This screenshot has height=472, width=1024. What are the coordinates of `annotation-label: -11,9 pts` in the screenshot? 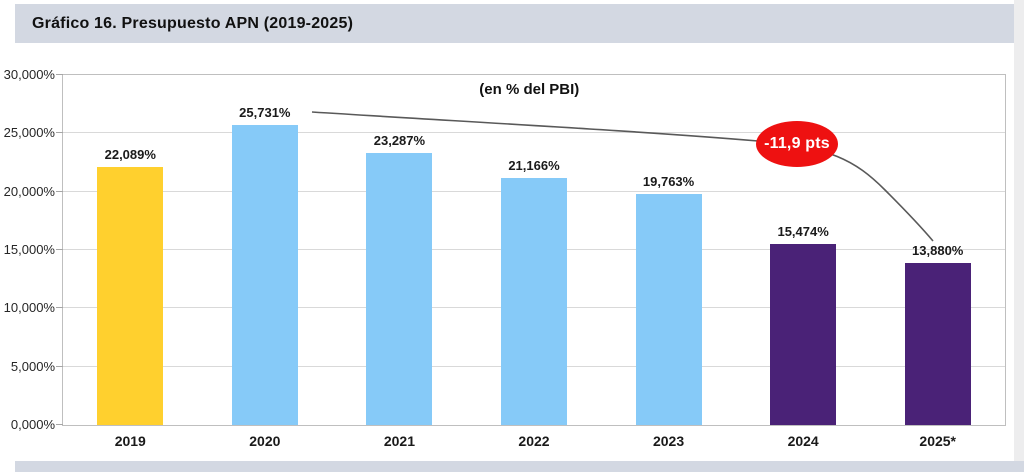 It's located at (797, 143).